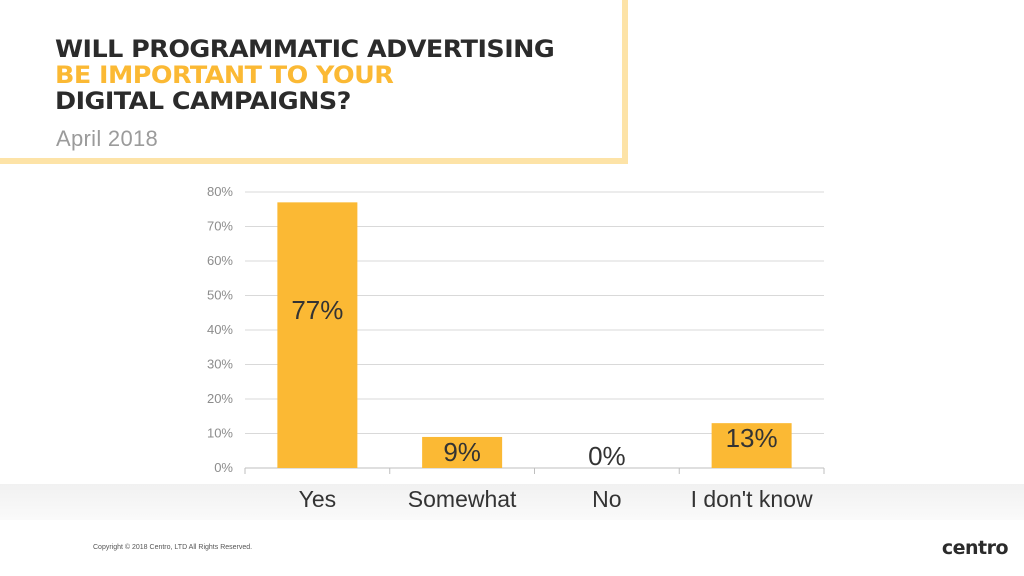 The height and width of the screenshot is (576, 1024). I want to click on y-tick-label: 0%, so click(223, 467).